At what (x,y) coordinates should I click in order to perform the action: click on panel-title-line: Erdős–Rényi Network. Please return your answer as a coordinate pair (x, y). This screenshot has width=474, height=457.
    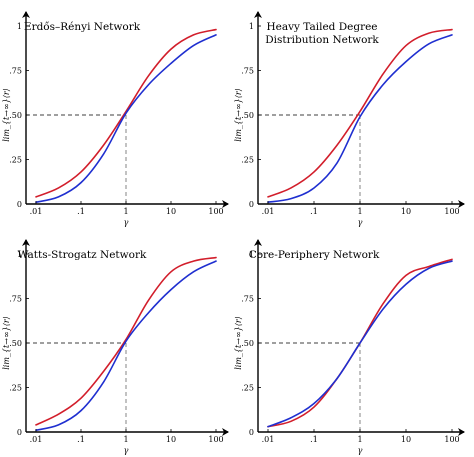
    Looking at the image, I should click on (82, 26).